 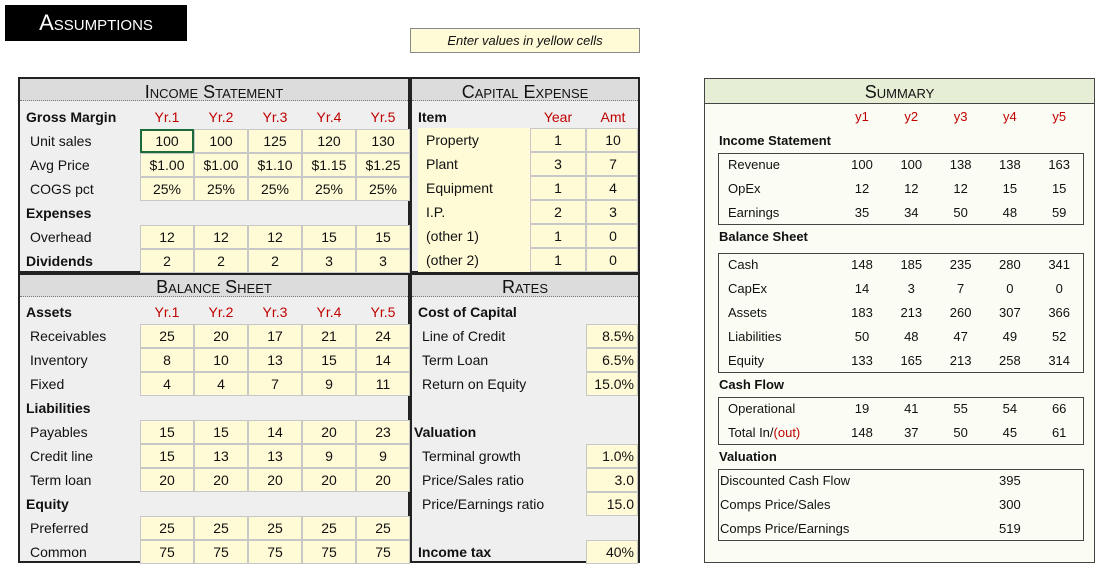 I want to click on cell-value: 235, so click(x=960, y=264).